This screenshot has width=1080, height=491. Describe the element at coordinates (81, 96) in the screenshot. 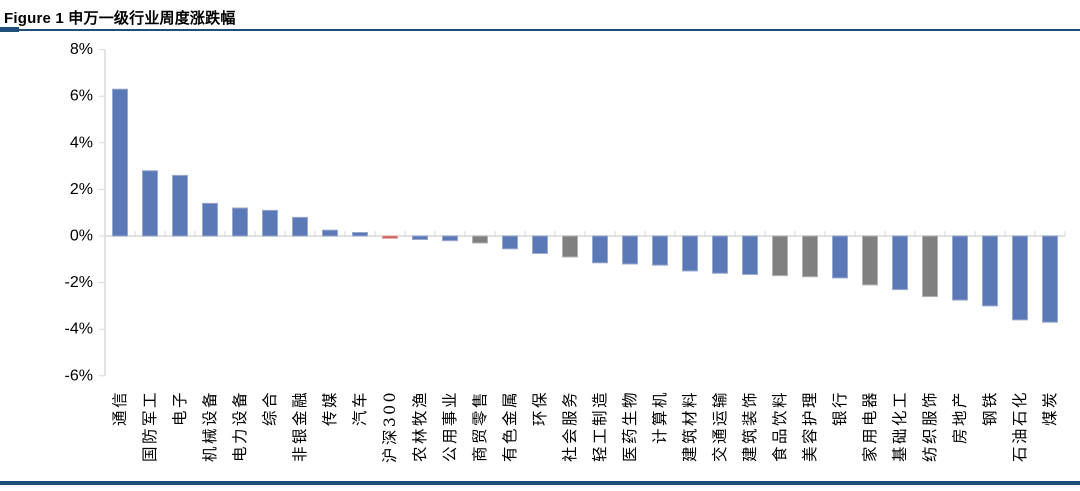

I see `y-tick-label: 6%` at that location.